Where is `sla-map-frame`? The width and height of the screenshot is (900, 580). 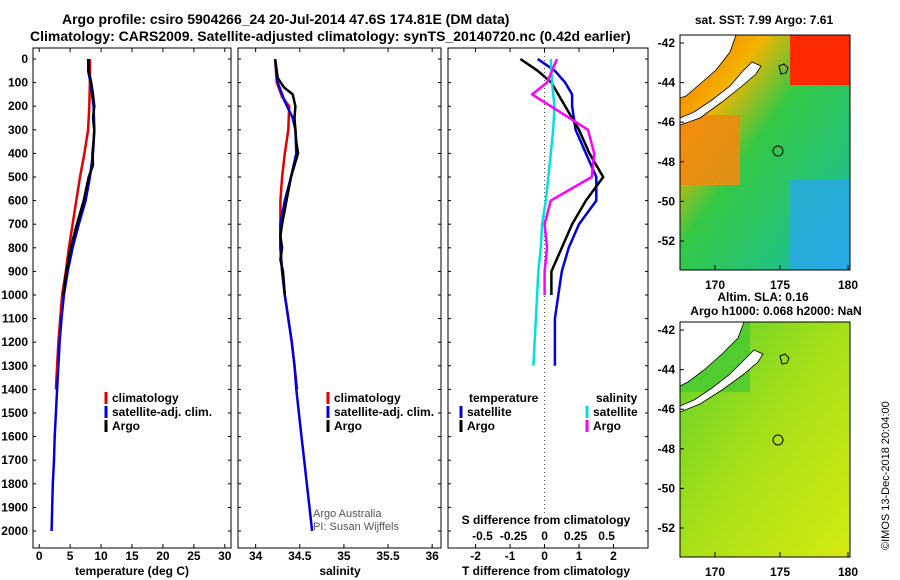
sla-map-frame is located at coordinates (765, 439).